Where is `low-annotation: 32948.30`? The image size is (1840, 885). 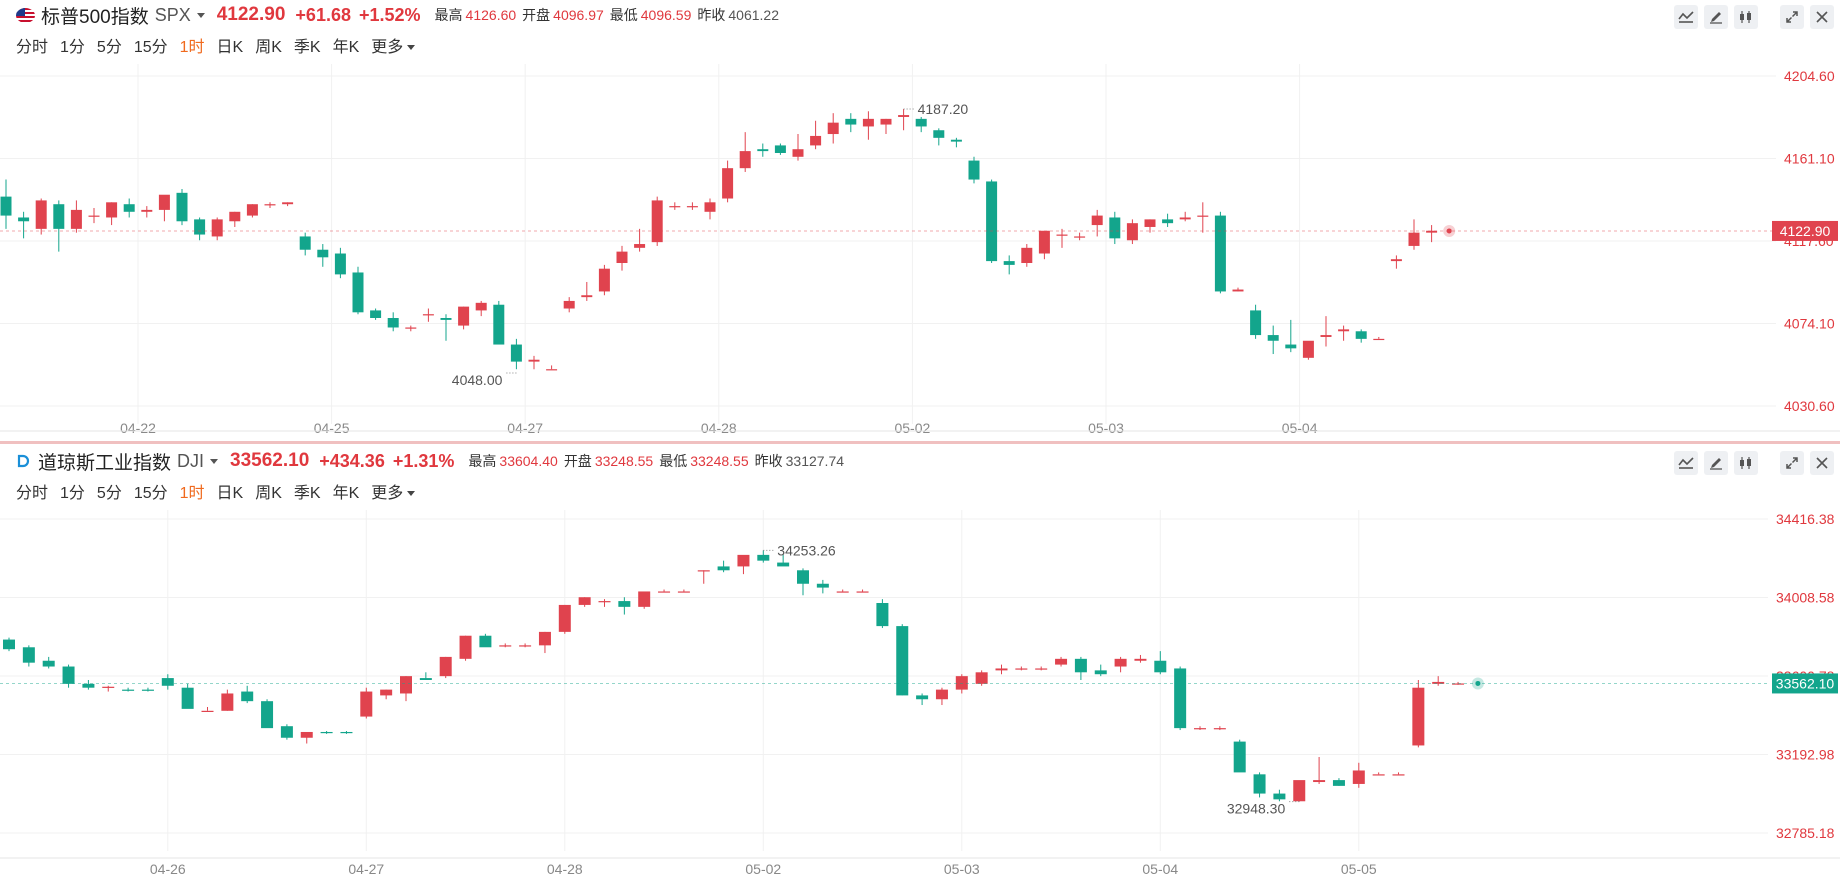 low-annotation: 32948.30 is located at coordinates (1256, 809).